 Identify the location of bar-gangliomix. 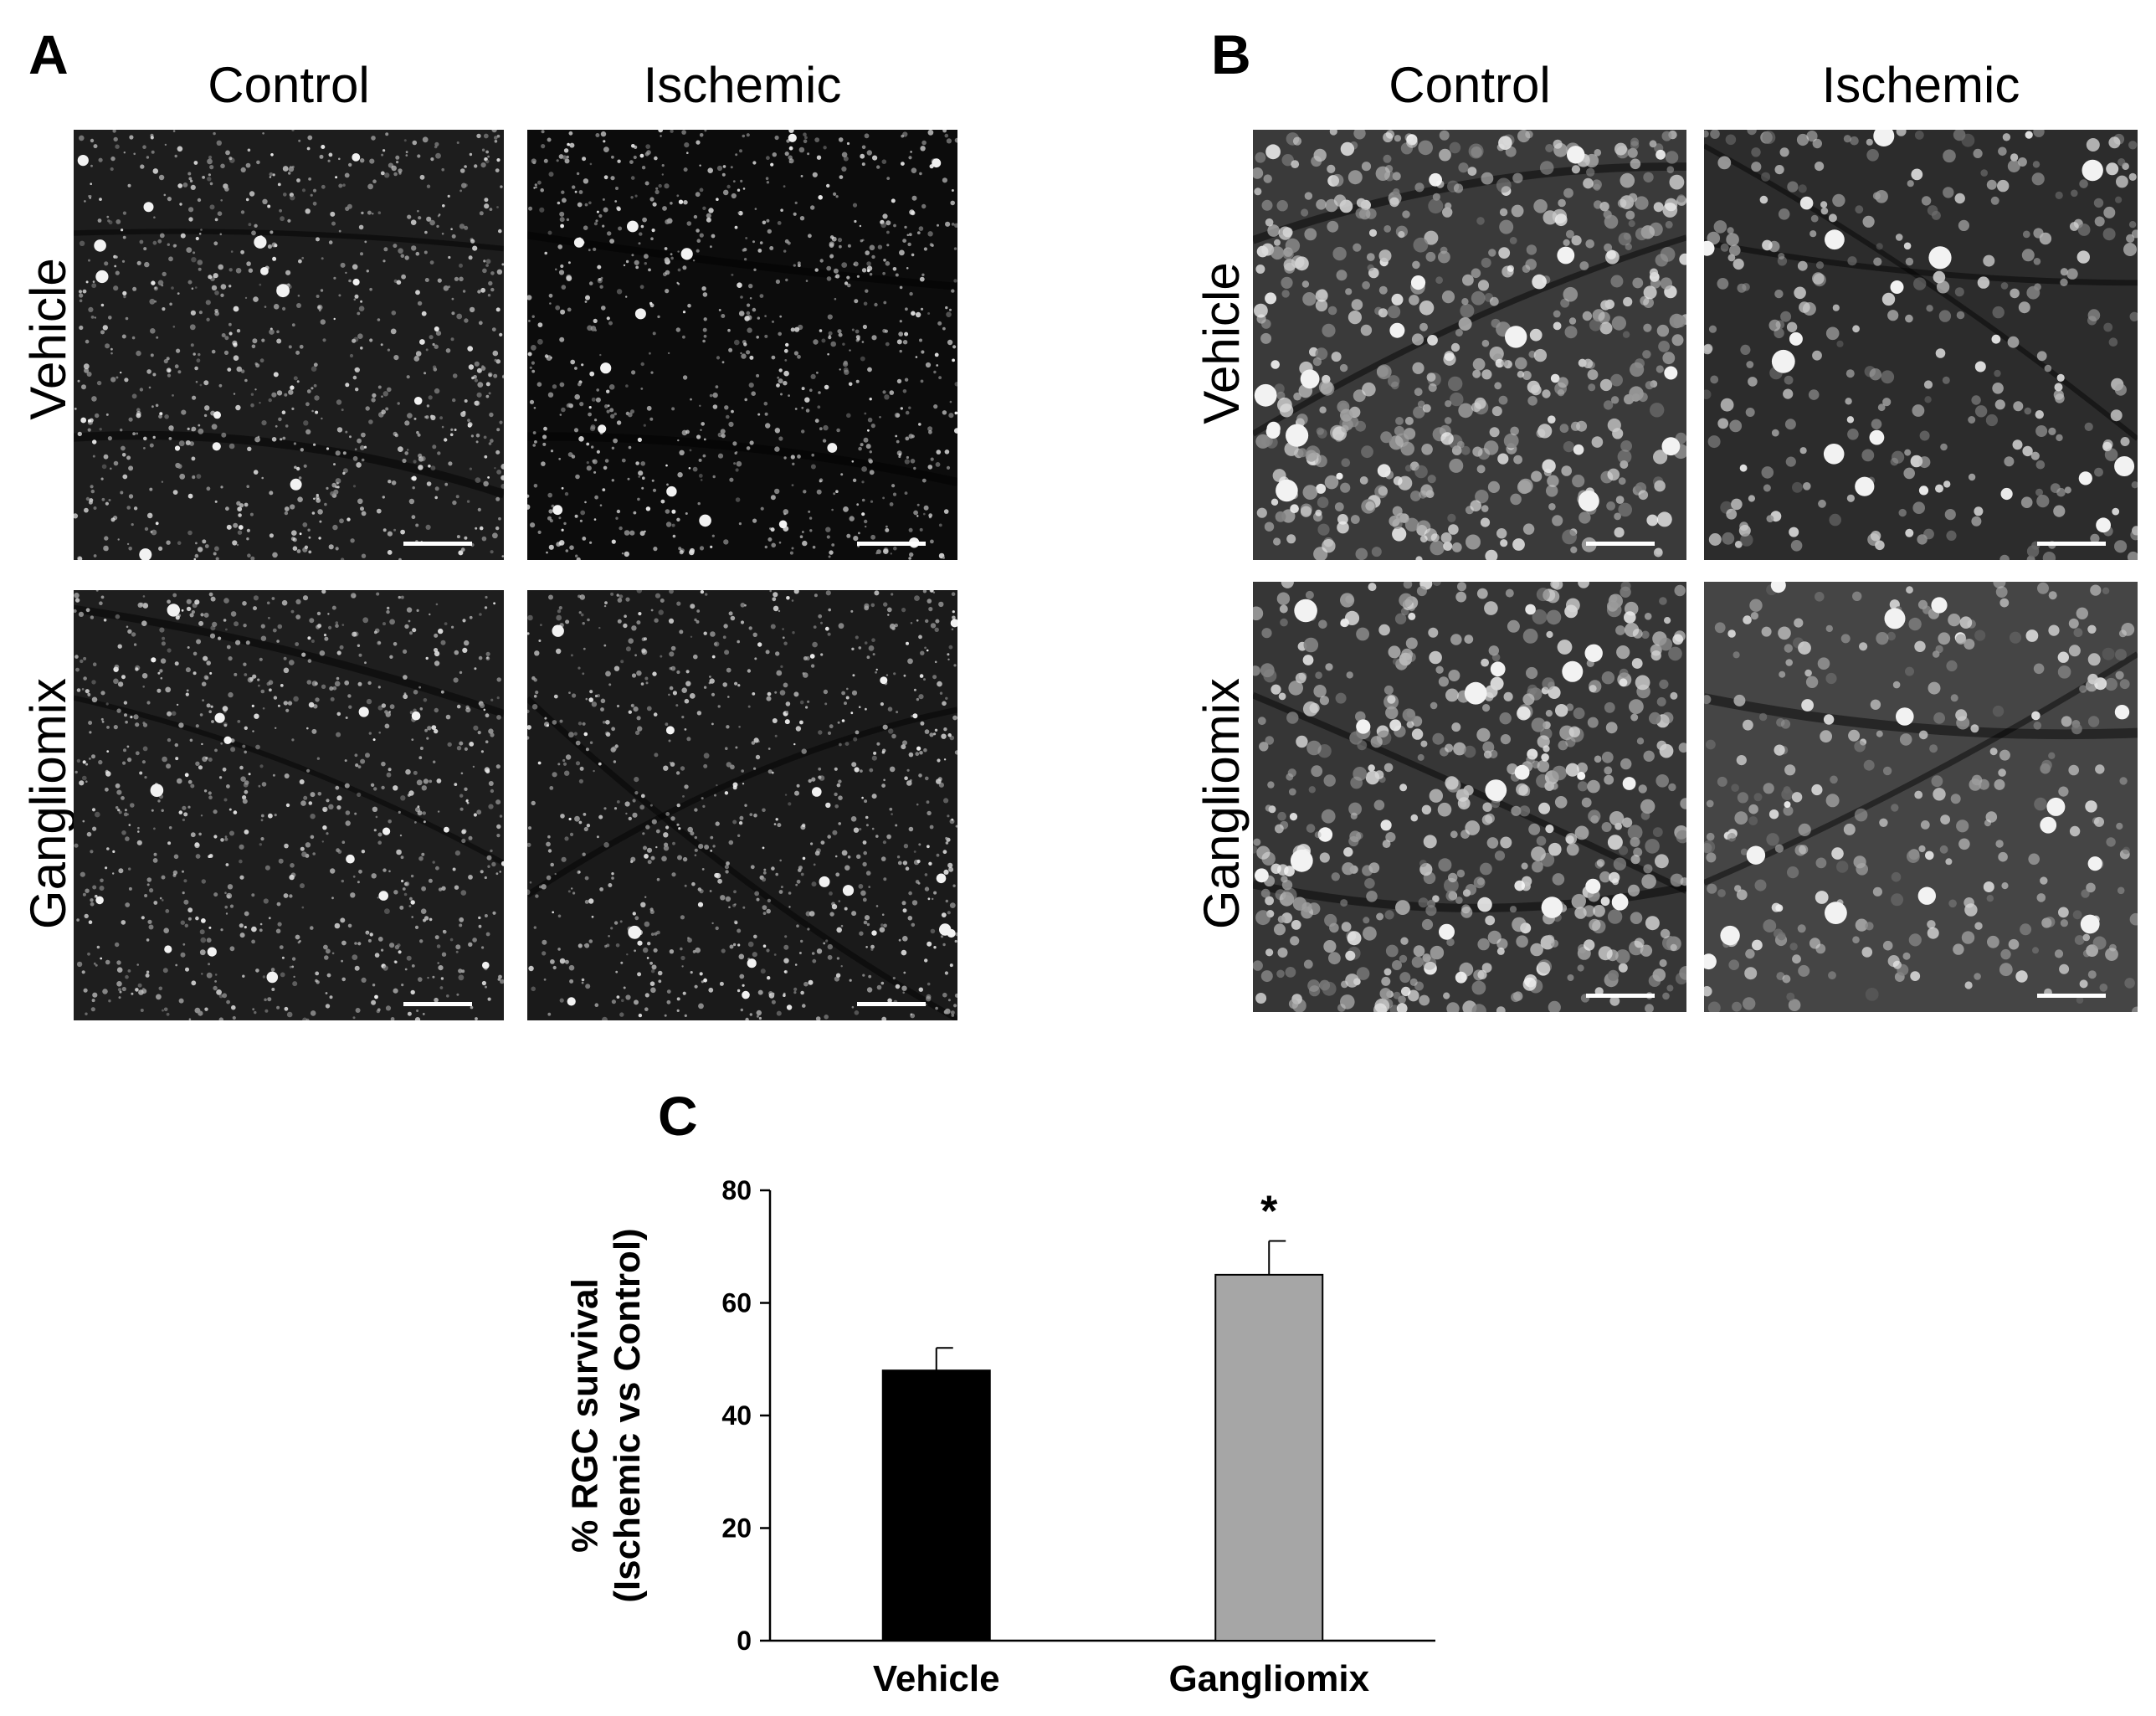
(1269, 1457).